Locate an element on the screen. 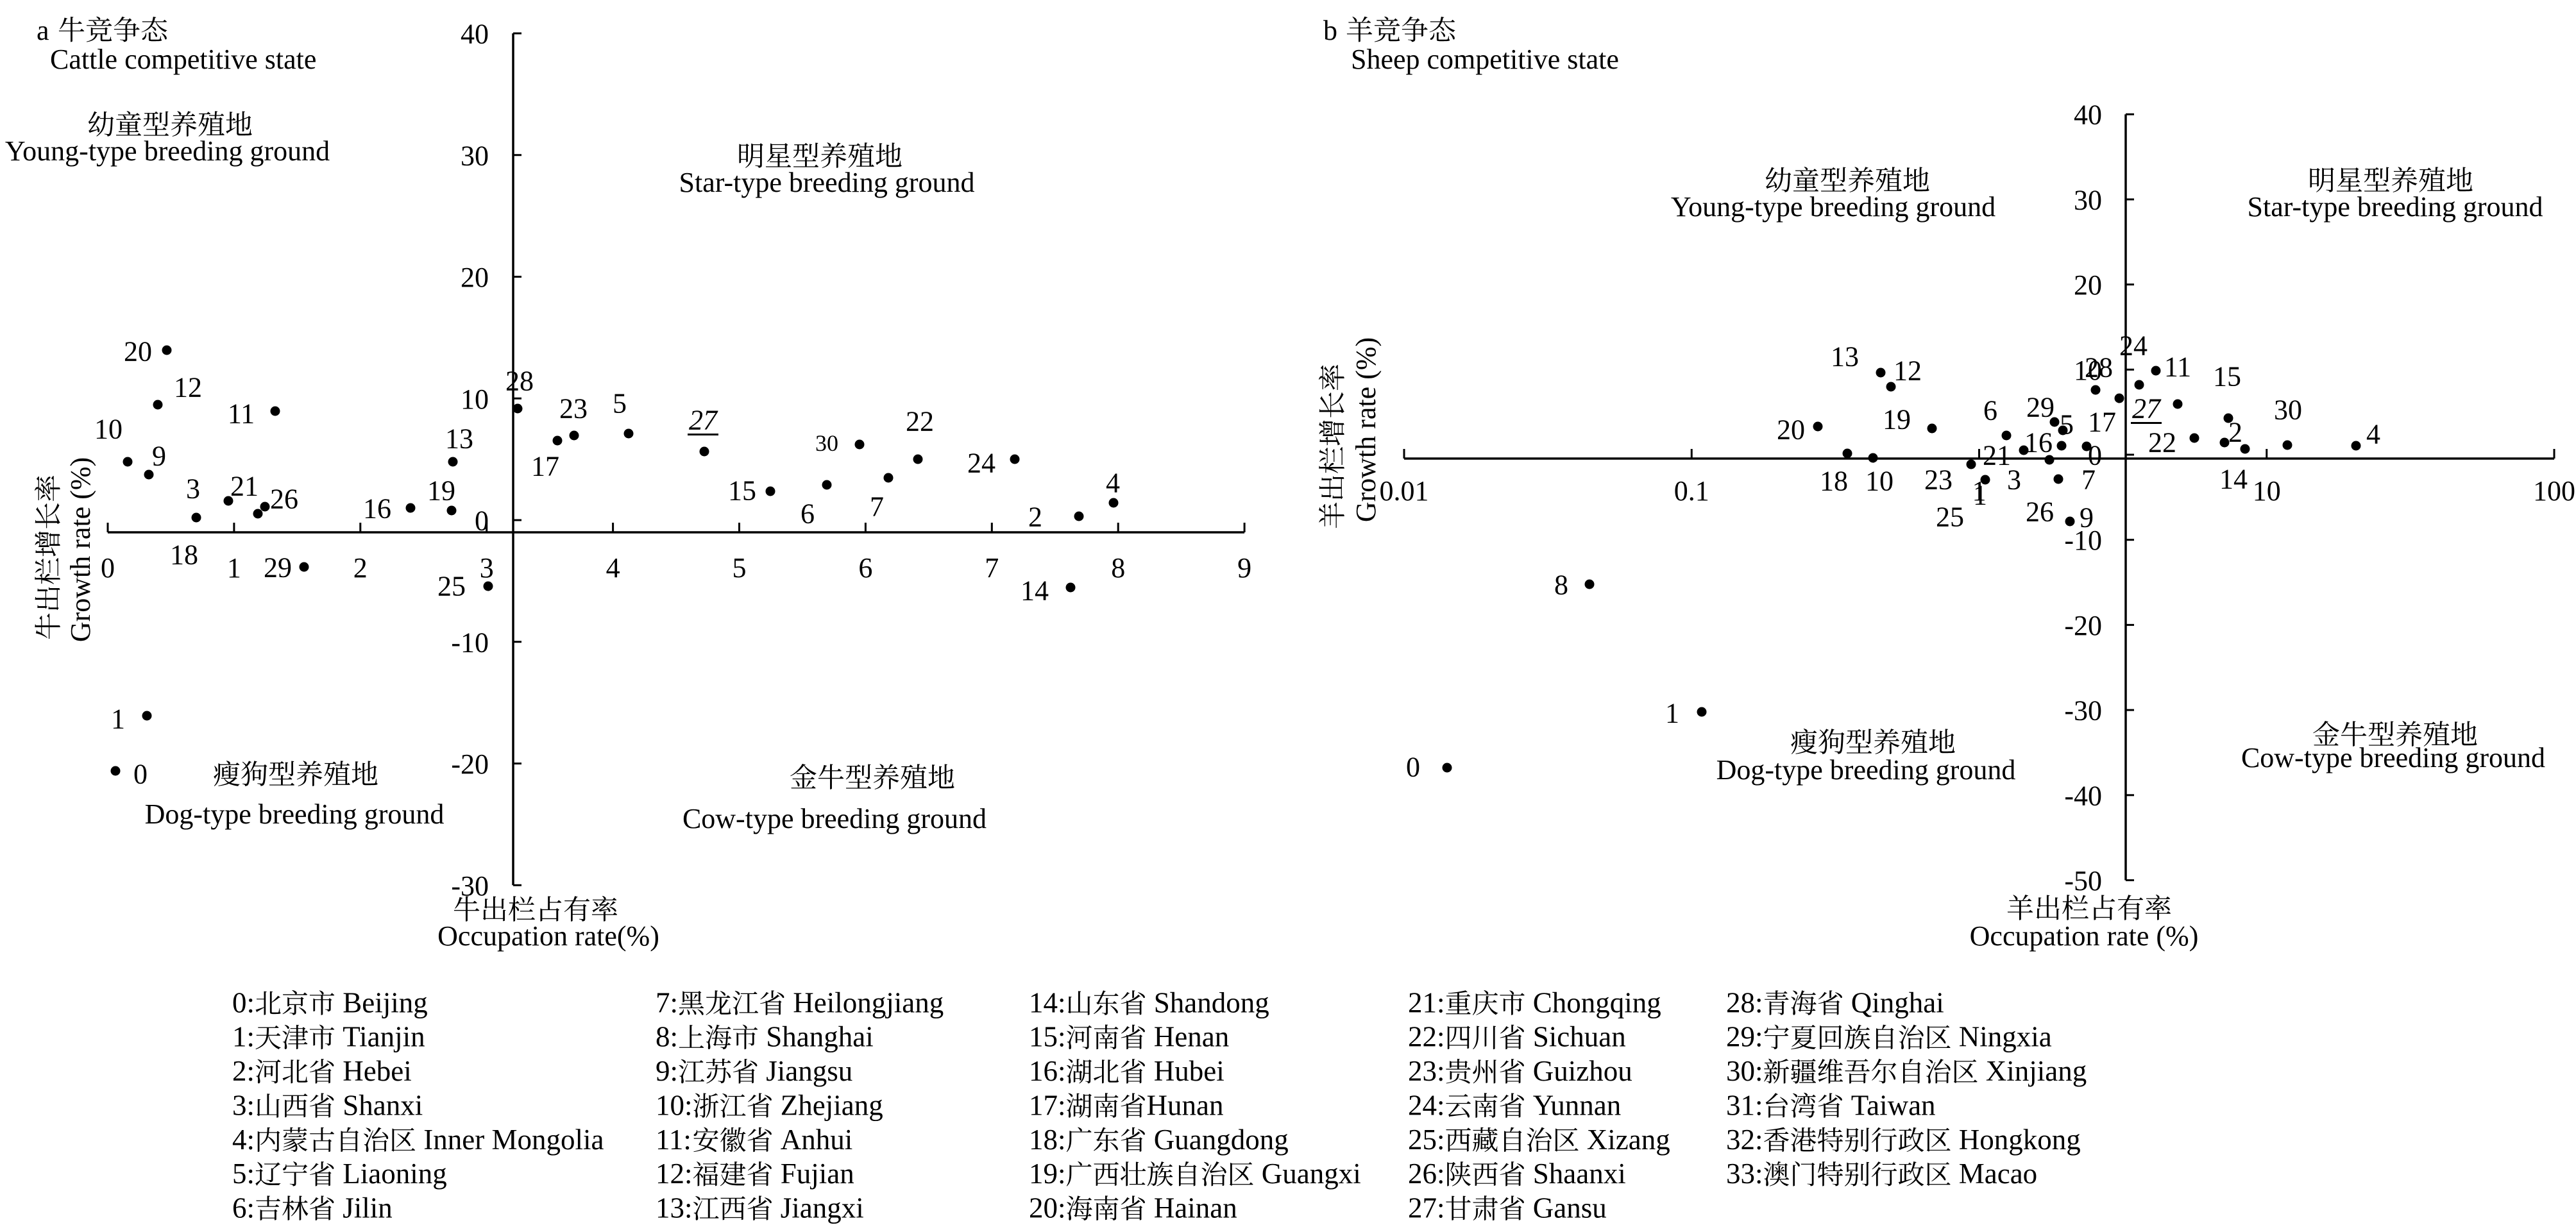  svg-text: 31: is located at coordinates (1744, 1105).